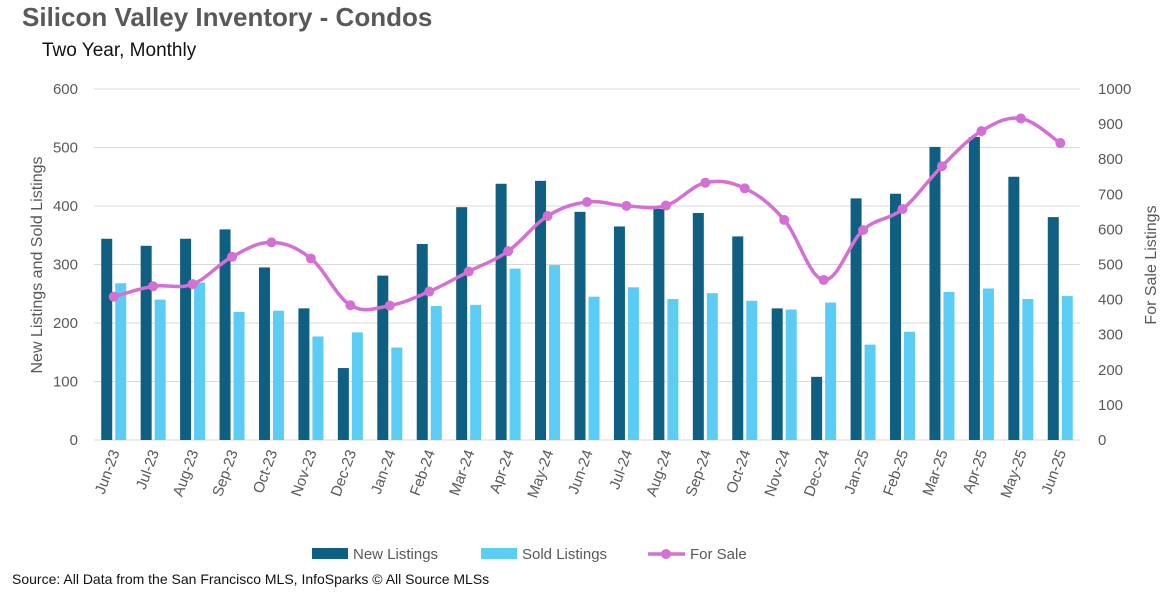 The width and height of the screenshot is (1174, 606). I want to click on y2-tick-label: 900, so click(1110, 124).